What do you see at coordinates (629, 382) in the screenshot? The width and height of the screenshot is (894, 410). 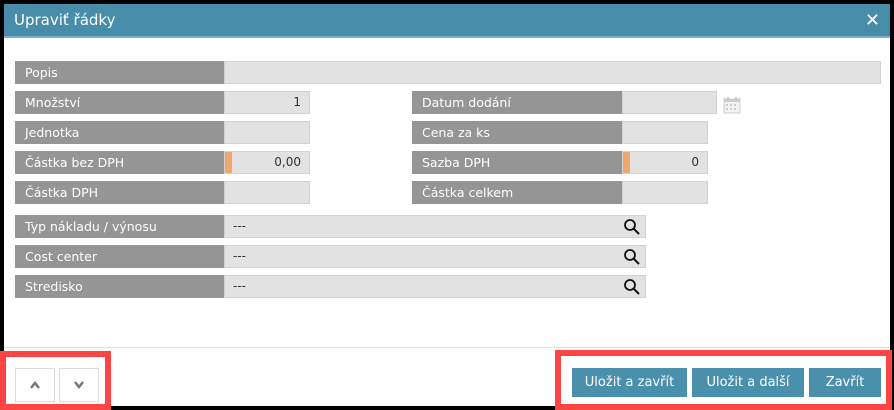 I see `save-close-button: Uložit a zavřít` at bounding box center [629, 382].